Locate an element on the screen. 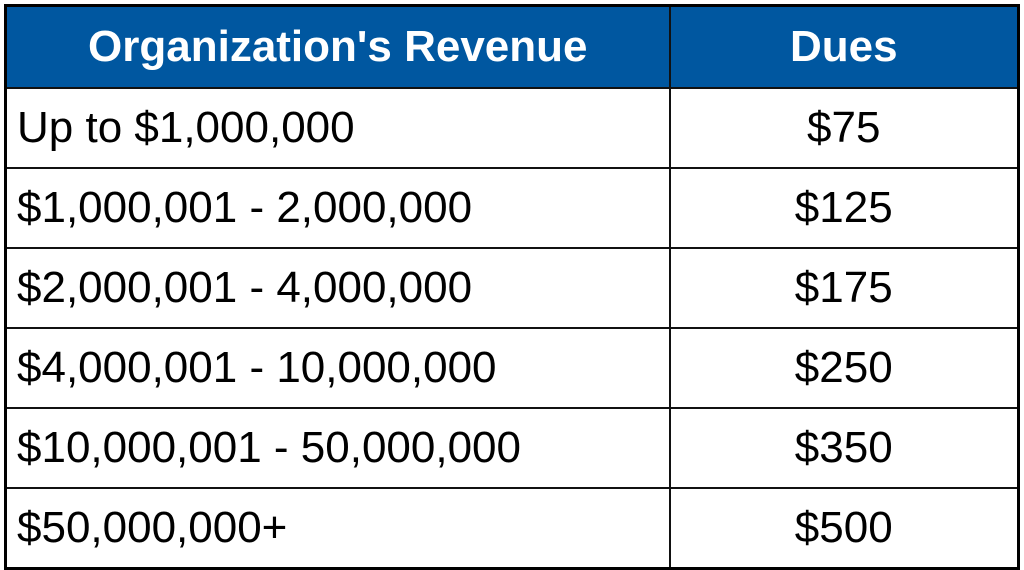 The height and width of the screenshot is (570, 1024). header-row: Organization's Revenue Dues is located at coordinates (512, 46).